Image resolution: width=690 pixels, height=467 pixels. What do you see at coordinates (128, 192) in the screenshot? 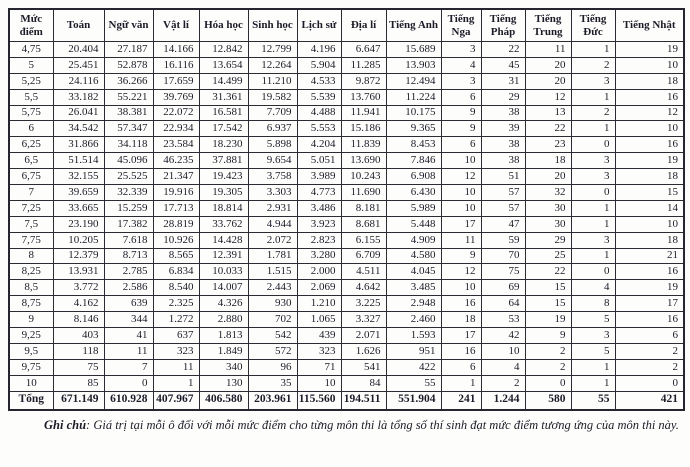
I see `count-cell: 32.339` at bounding box center [128, 192].